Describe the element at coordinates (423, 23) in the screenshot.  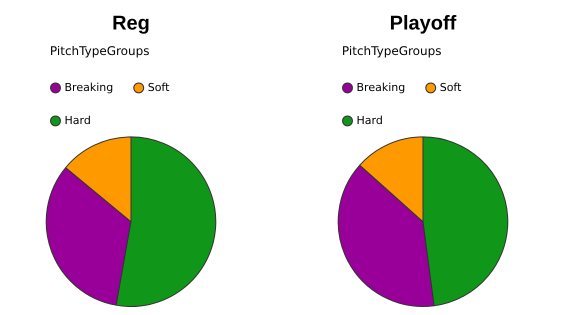
I see `chart-title: Playoff` at that location.